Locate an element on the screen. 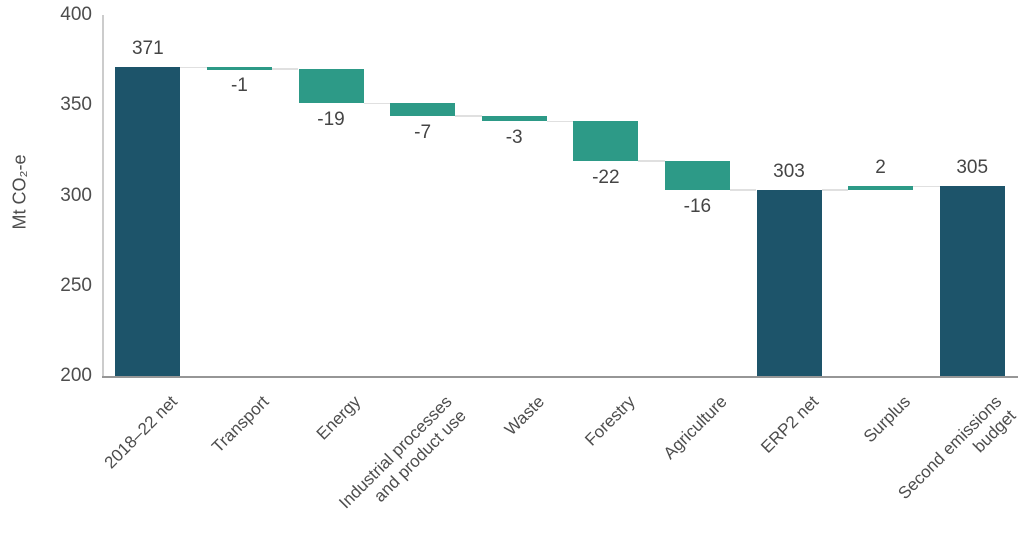 Image resolution: width=1024 pixels, height=537 pixels. x-tick-label: Surplus is located at coordinates (887, 419).